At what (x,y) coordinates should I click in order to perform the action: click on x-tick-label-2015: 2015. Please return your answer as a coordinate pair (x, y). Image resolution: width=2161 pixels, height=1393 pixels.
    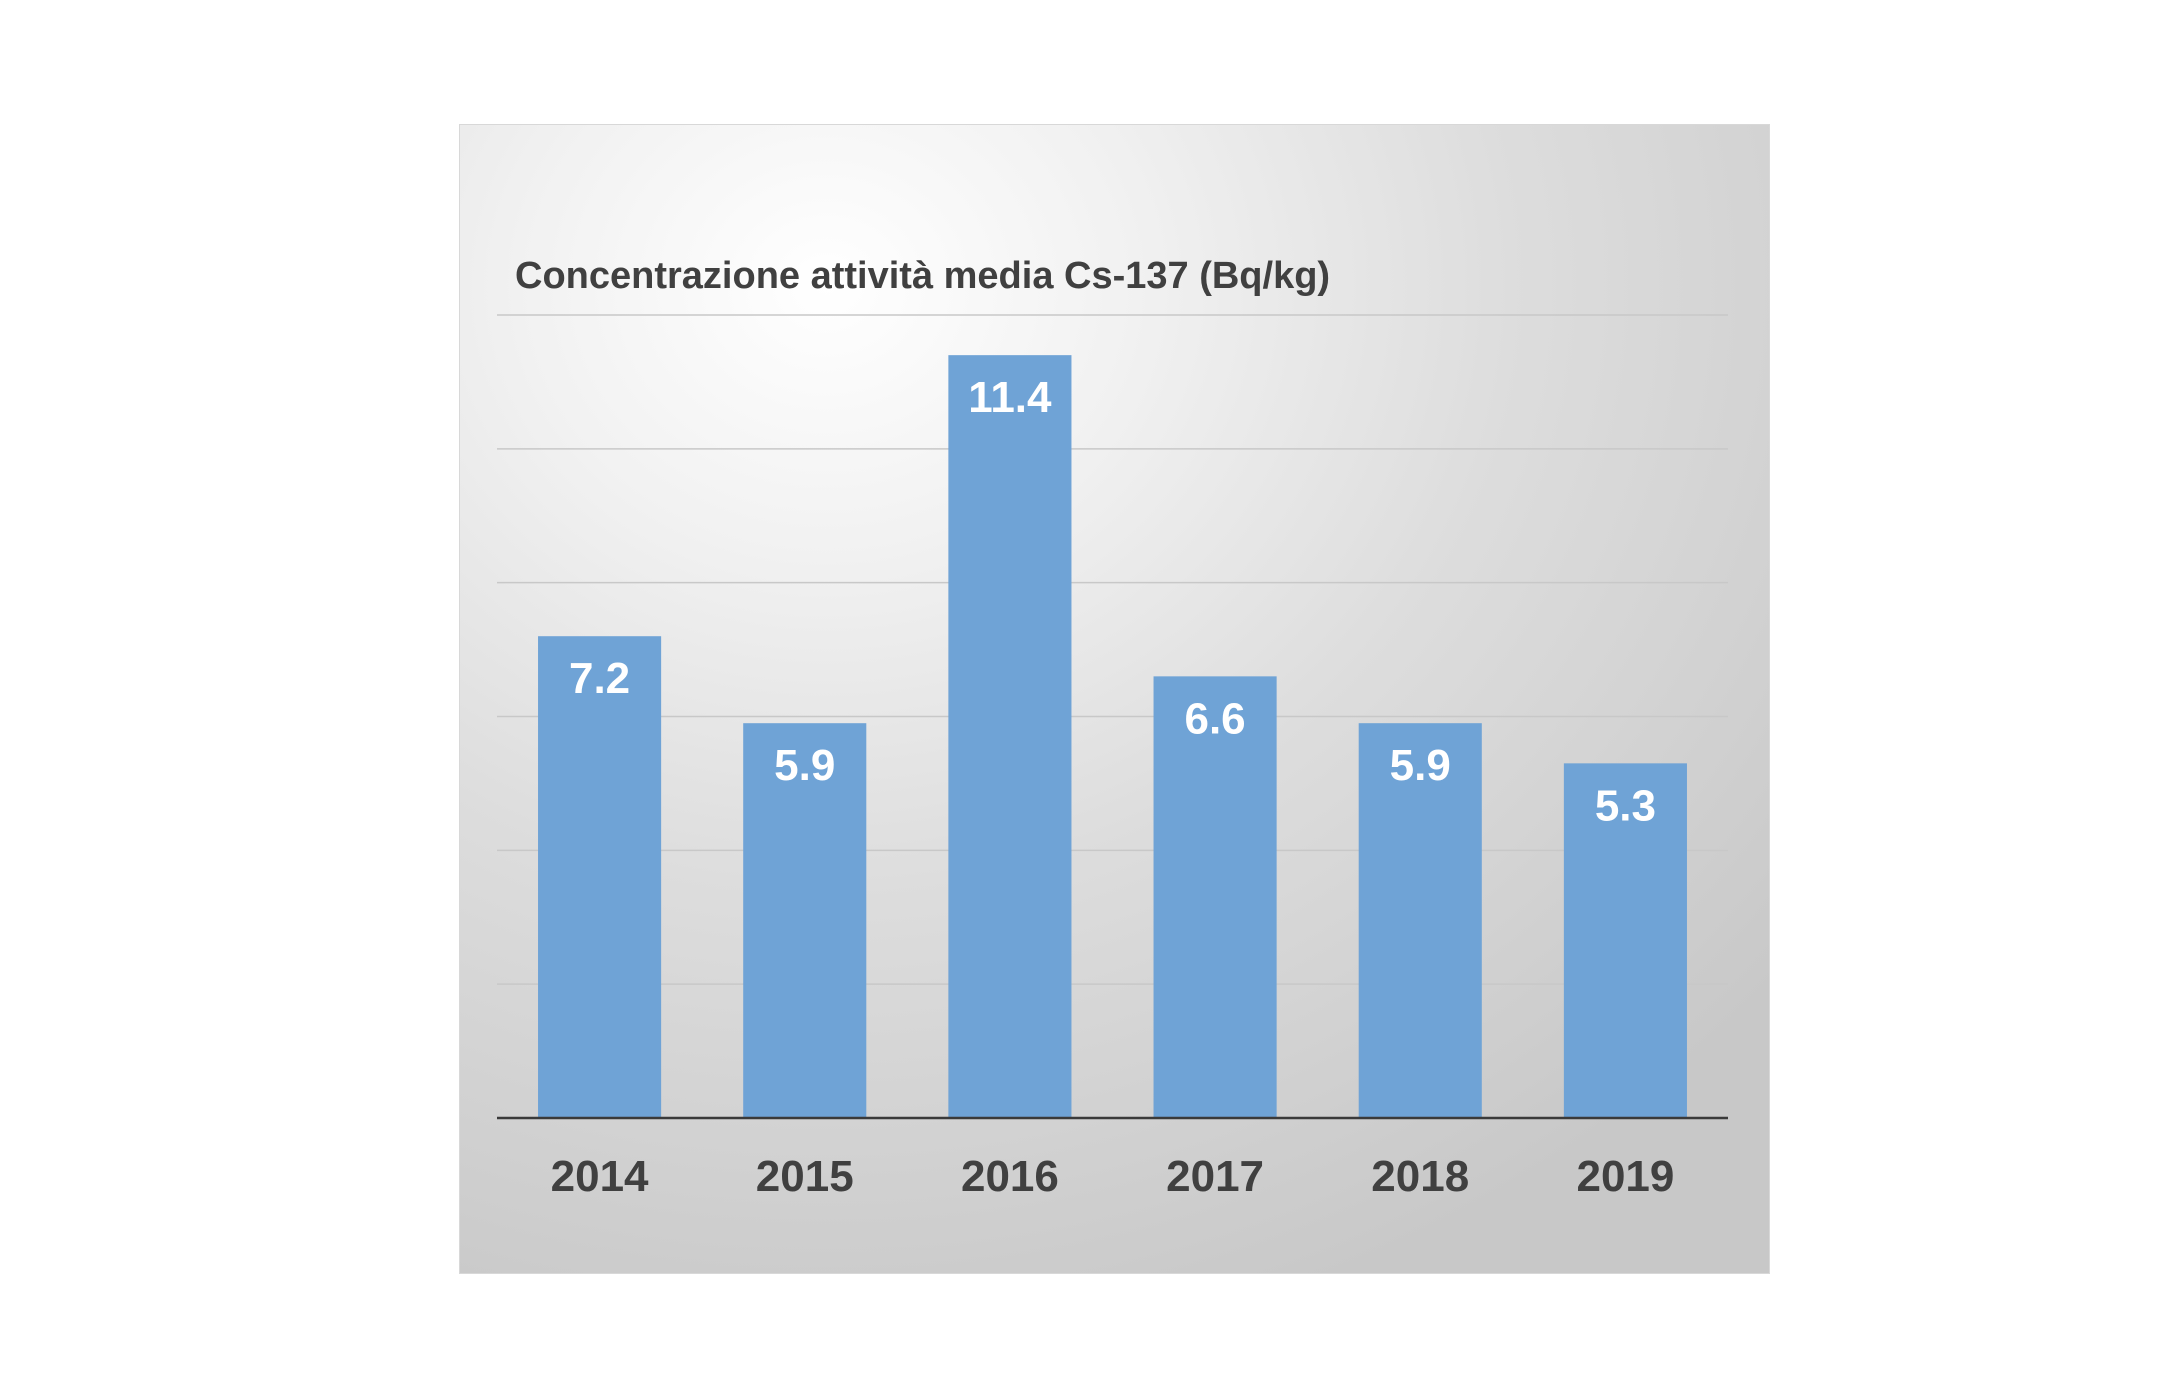
    Looking at the image, I should click on (805, 1176).